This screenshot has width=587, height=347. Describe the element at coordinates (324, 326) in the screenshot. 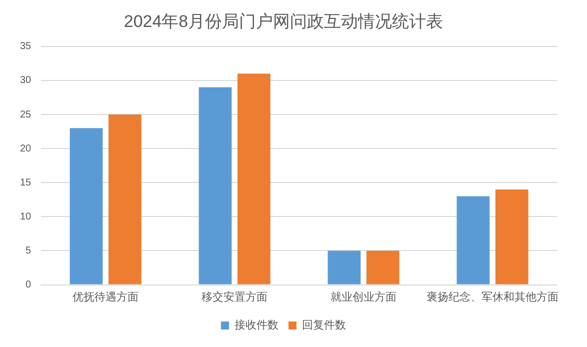

I see `legend-label: 回复件数` at that location.